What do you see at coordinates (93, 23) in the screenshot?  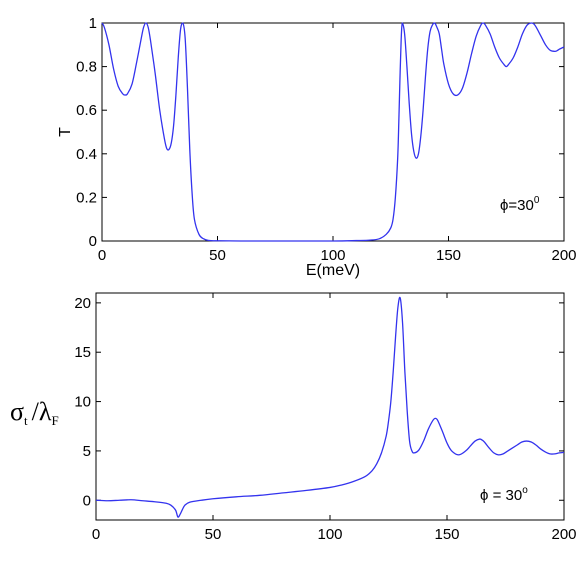 I see `transmission-y-tick-label: 1` at bounding box center [93, 23].